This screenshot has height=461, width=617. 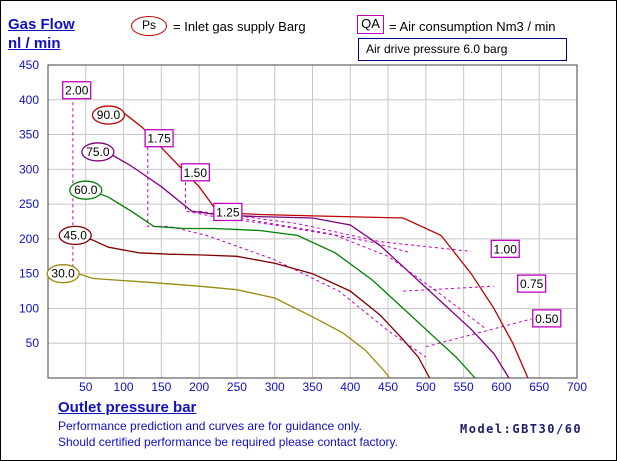 I want to click on qa-label: 0.75, so click(x=532, y=284).